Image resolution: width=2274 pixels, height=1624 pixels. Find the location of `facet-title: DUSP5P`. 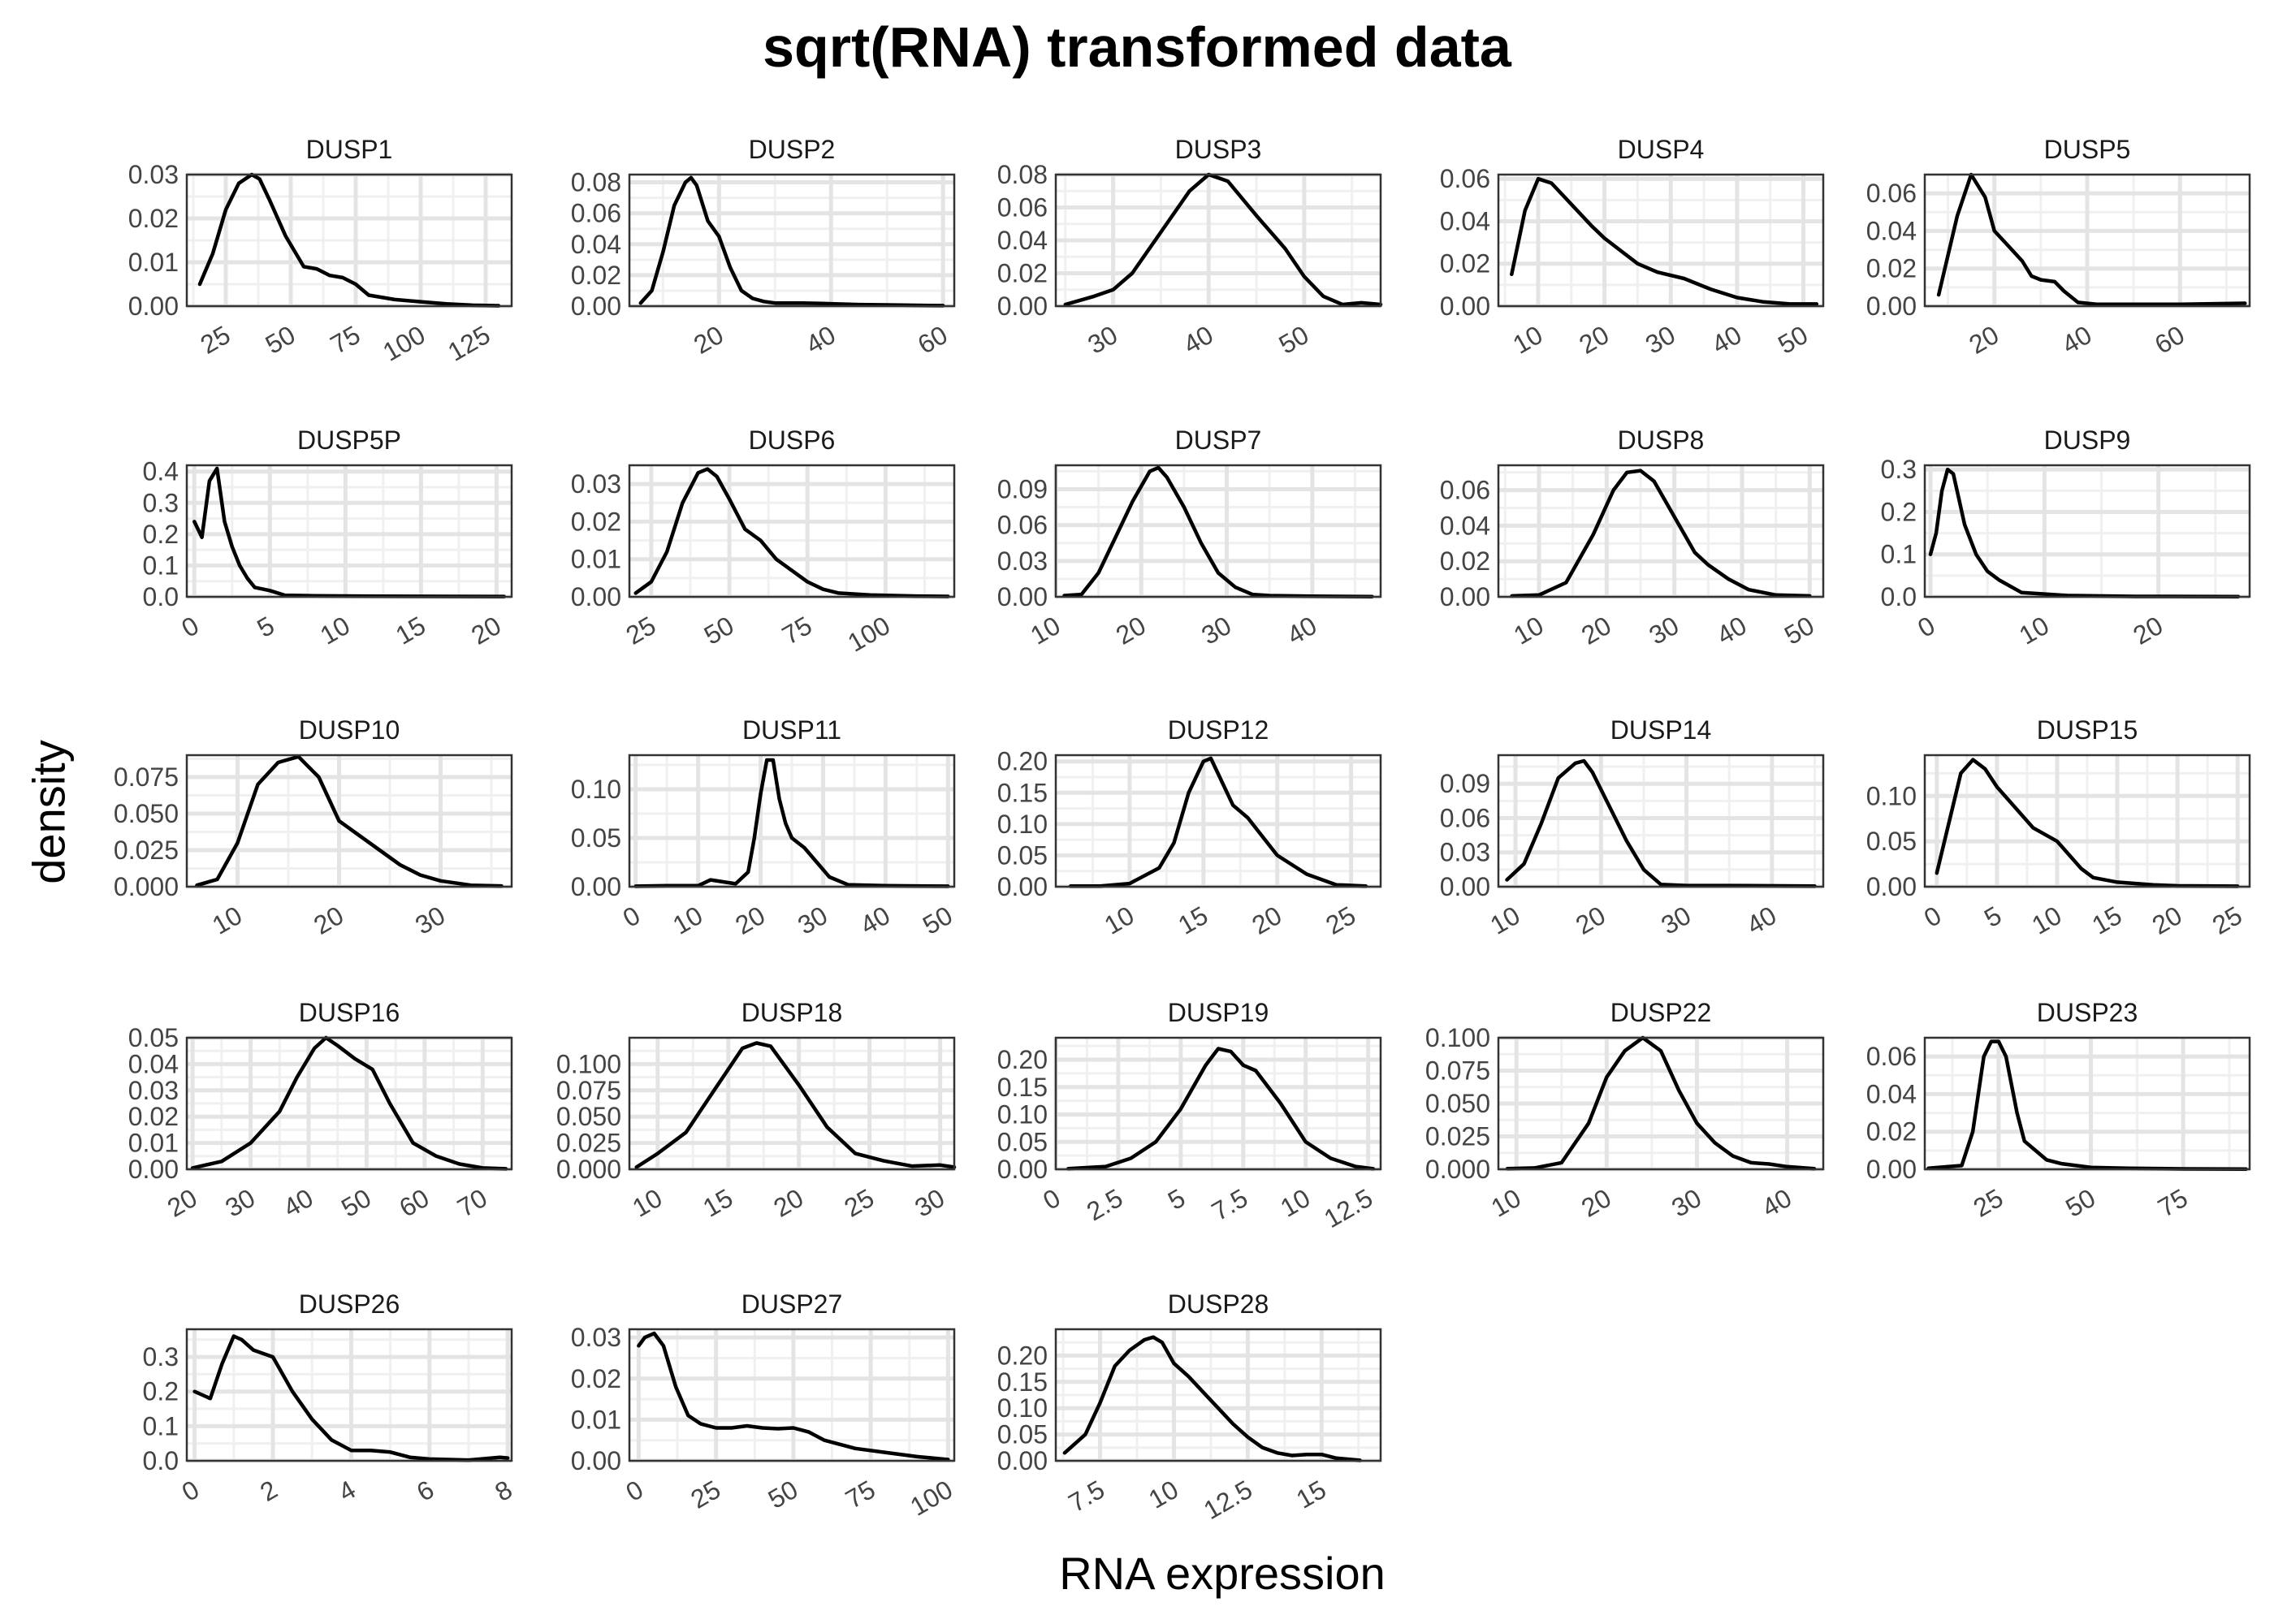

facet-title: DUSP5P is located at coordinates (349, 440).